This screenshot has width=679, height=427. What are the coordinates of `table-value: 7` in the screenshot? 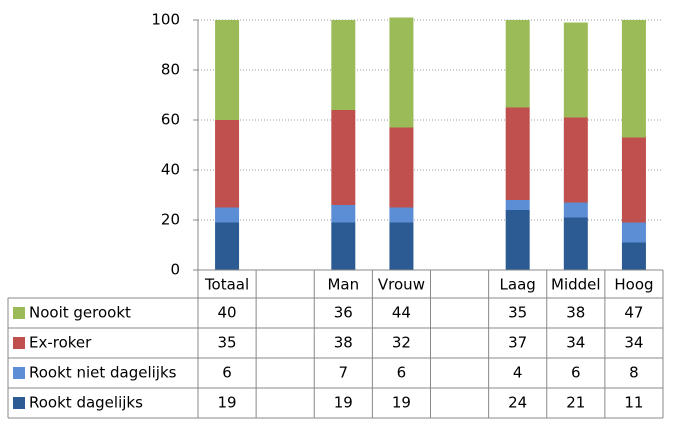 It's located at (344, 373).